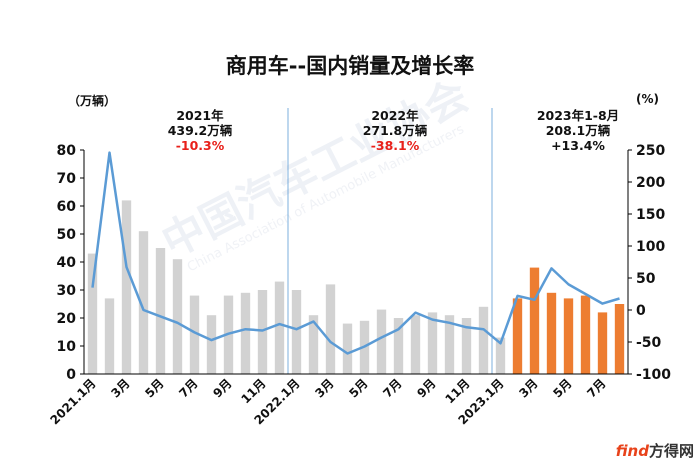 Image resolution: width=700 pixels, height=467 pixels. Describe the element at coordinates (671, 451) in the screenshot. I see `brand-logo-part2: 方得网` at that location.